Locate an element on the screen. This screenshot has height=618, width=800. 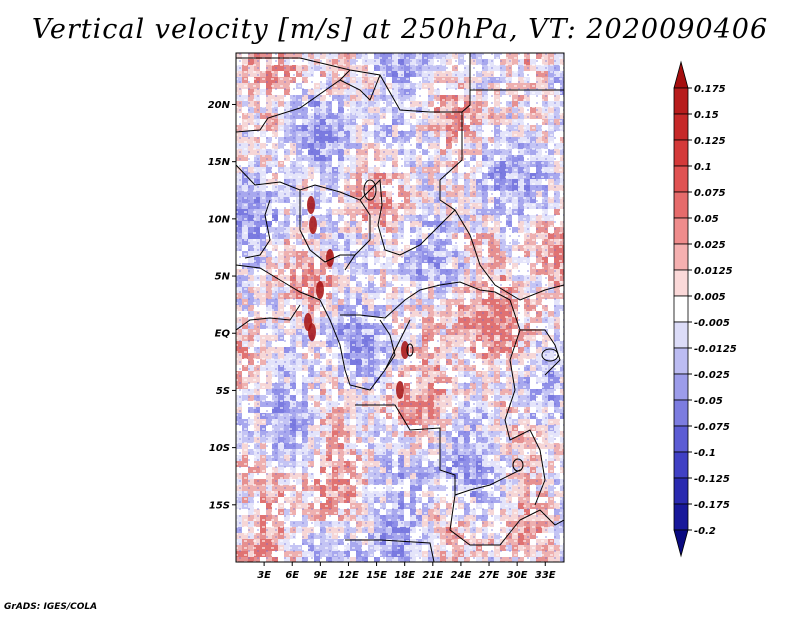
colorbar-label: 0.0125 is located at coordinates (713, 271).